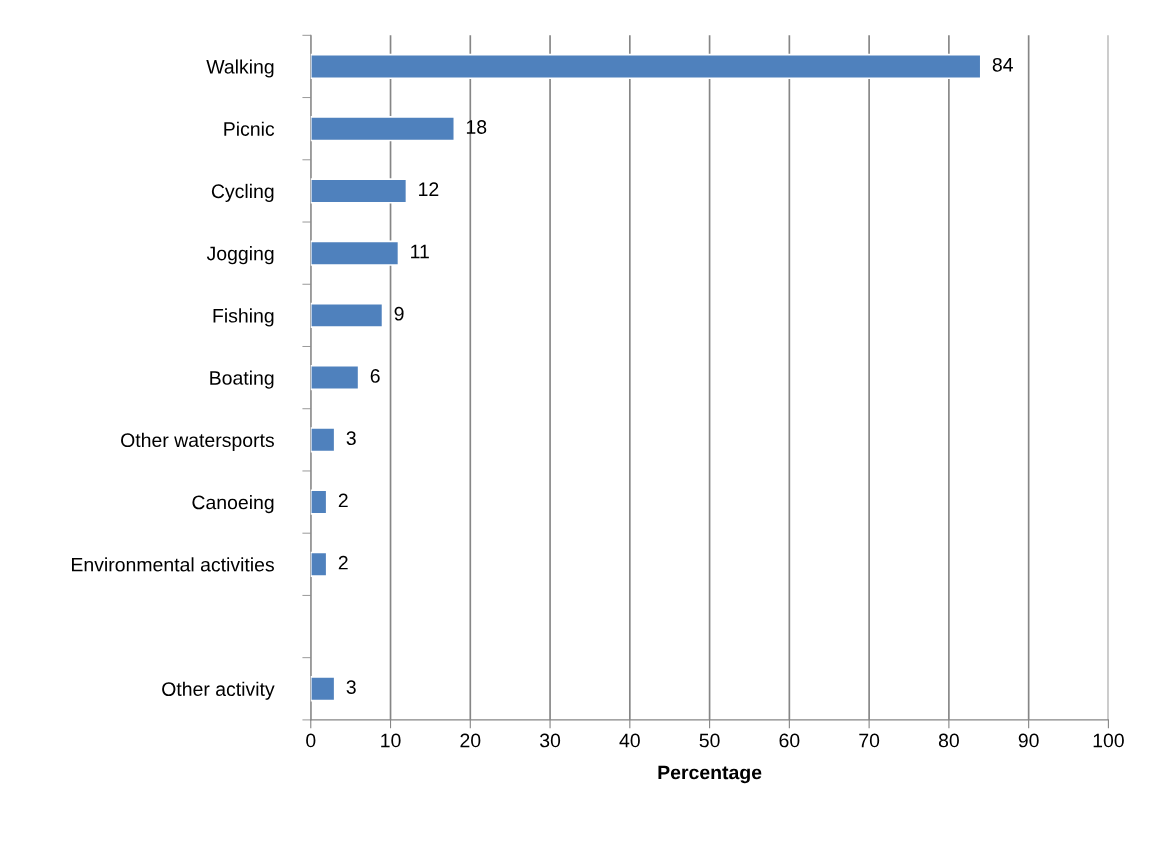 The image size is (1151, 841). Describe the element at coordinates (629, 740) in the screenshot. I see `x-tick-label: 40` at that location.